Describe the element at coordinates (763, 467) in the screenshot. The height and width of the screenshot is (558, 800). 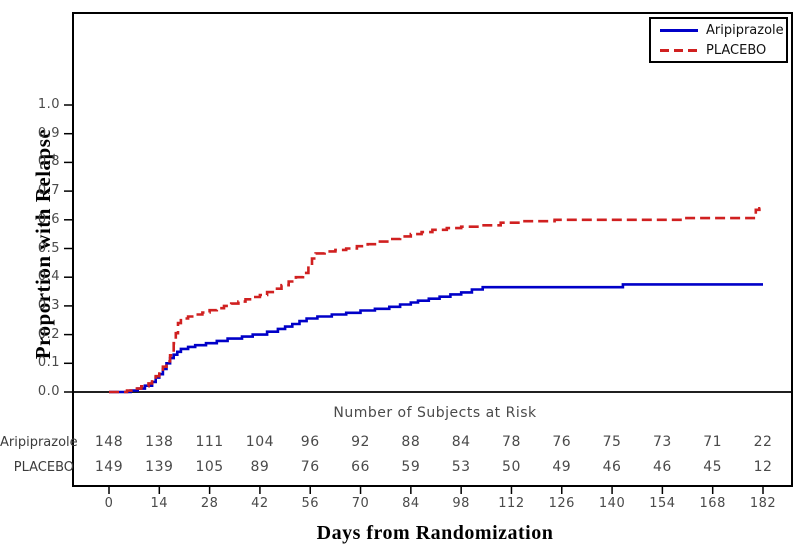
I see `risk-value: 12` at that location.